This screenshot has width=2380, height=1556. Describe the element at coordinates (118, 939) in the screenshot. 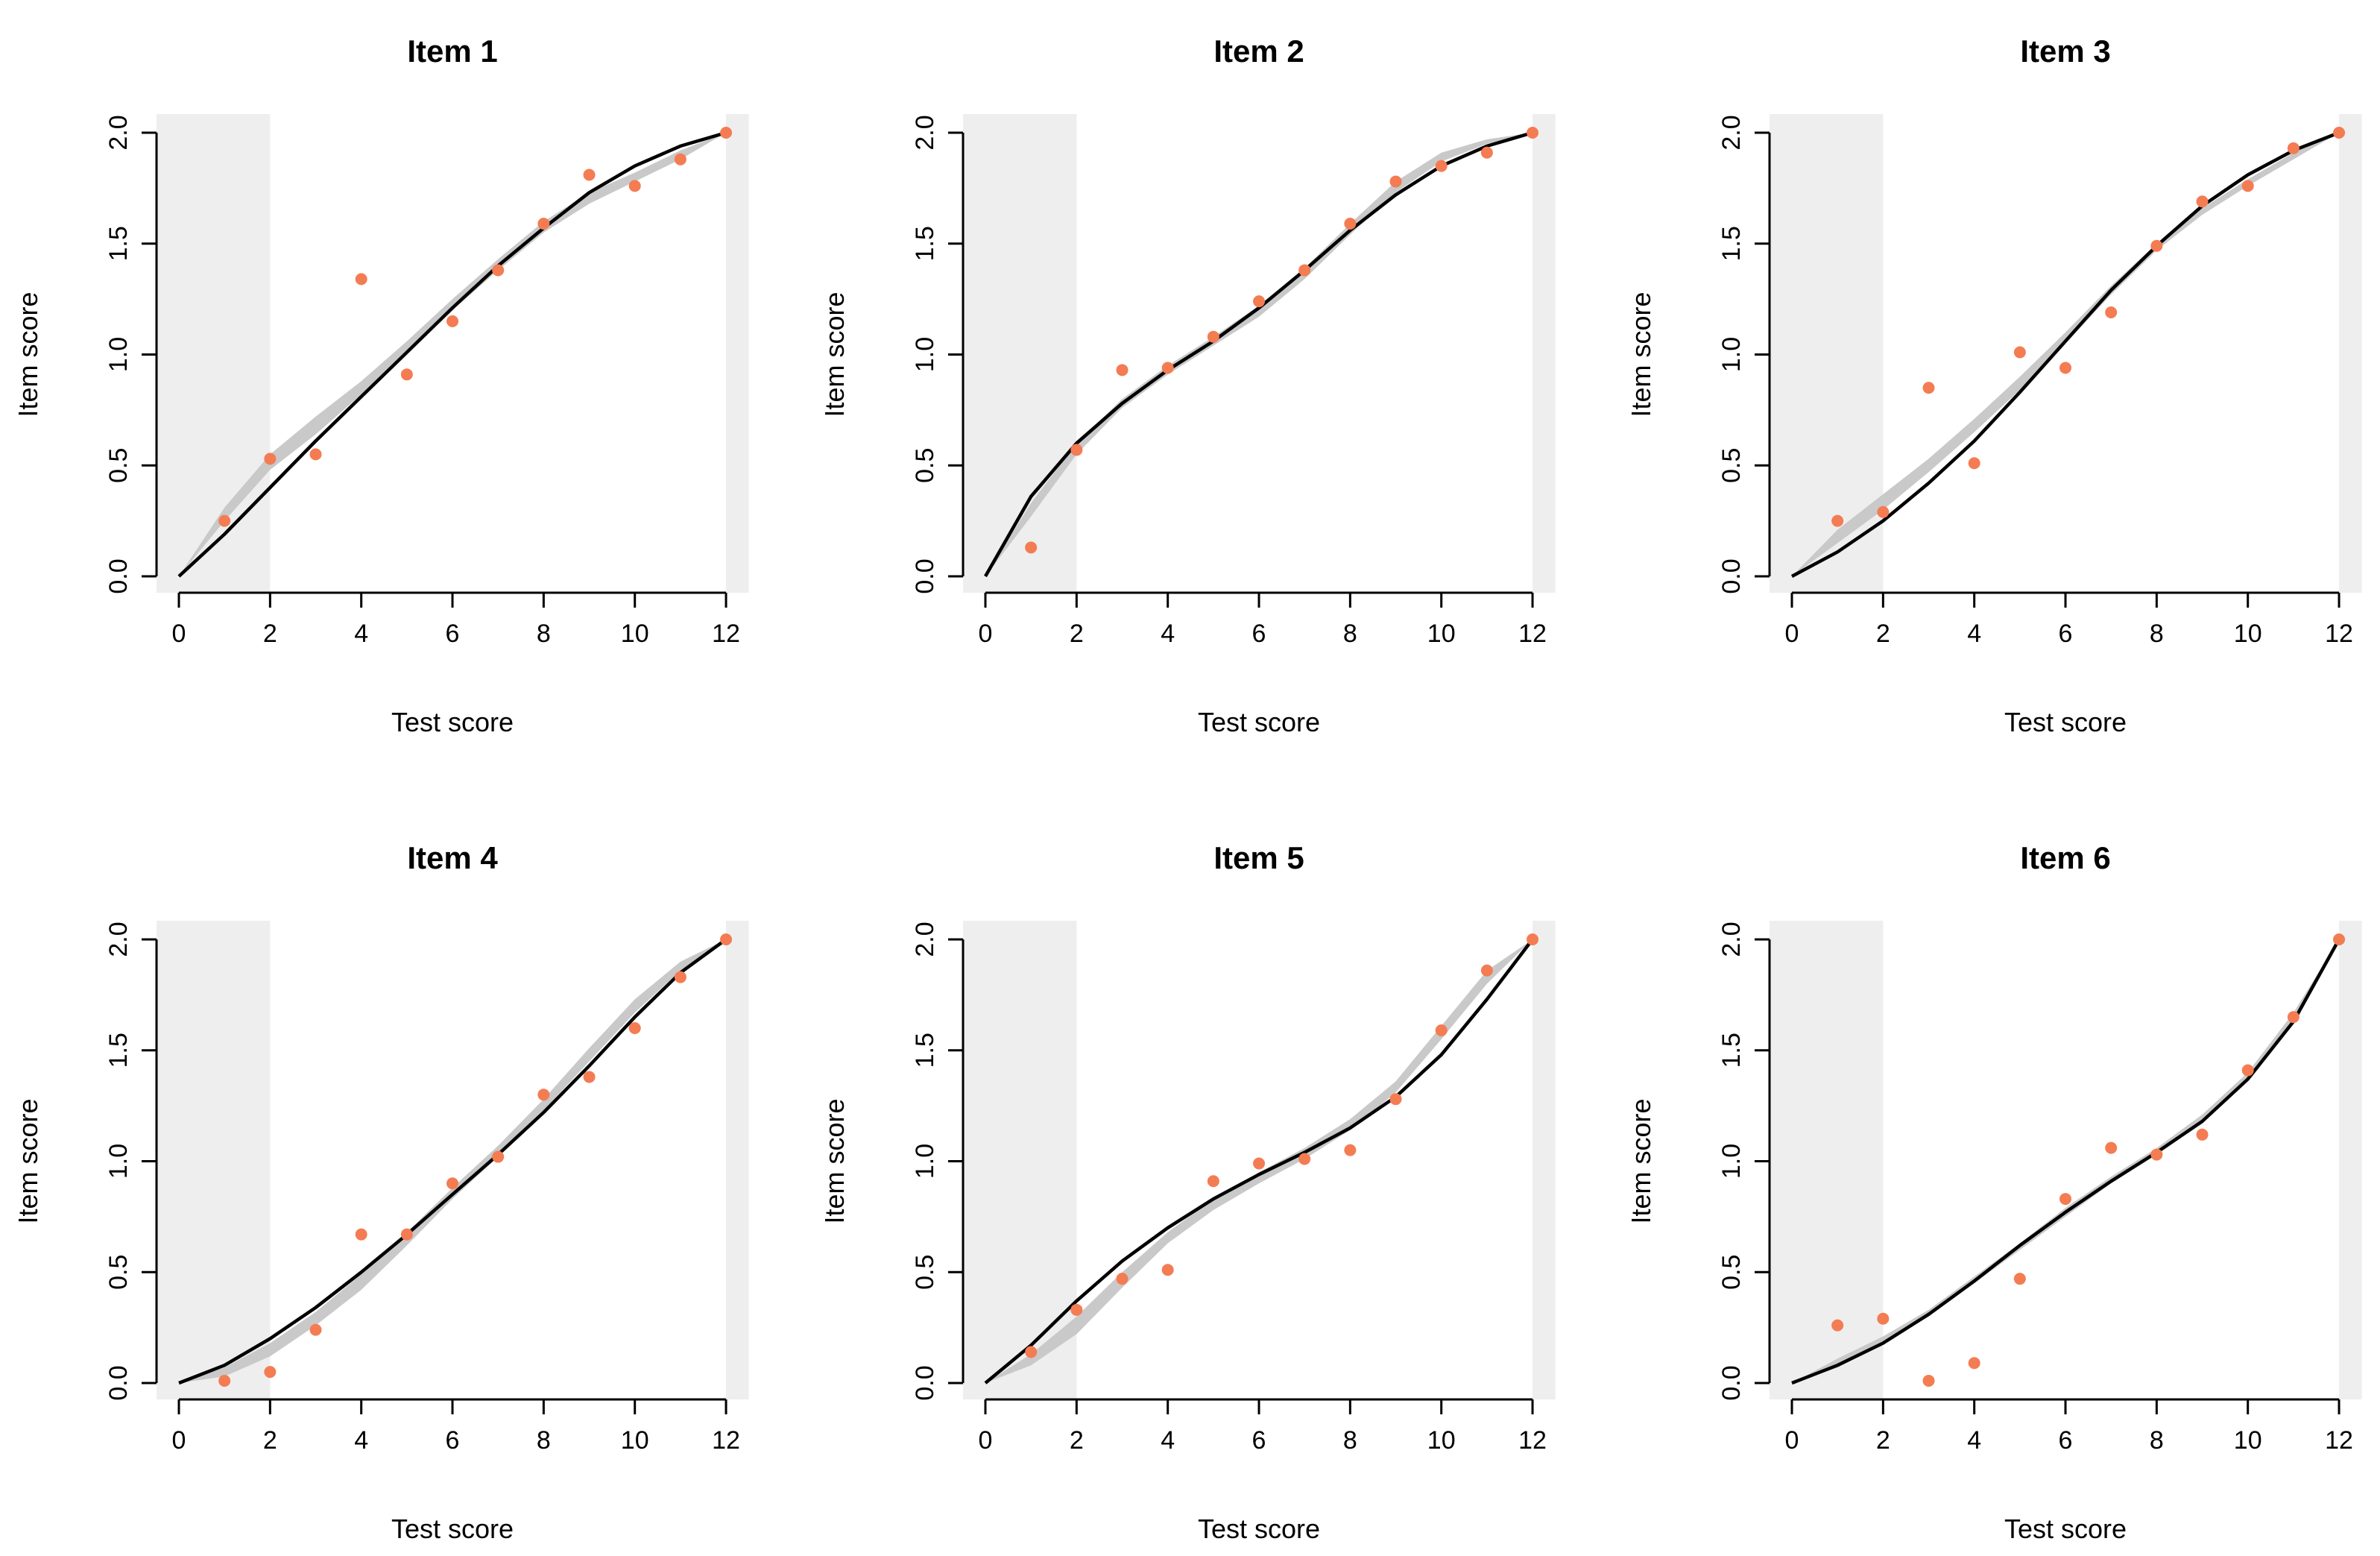

I see `y-tick-label: 2.0` at that location.